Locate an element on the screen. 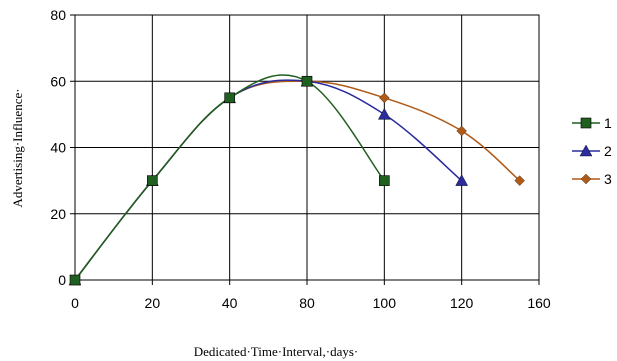  x-tick-label: 160 is located at coordinates (539, 303).